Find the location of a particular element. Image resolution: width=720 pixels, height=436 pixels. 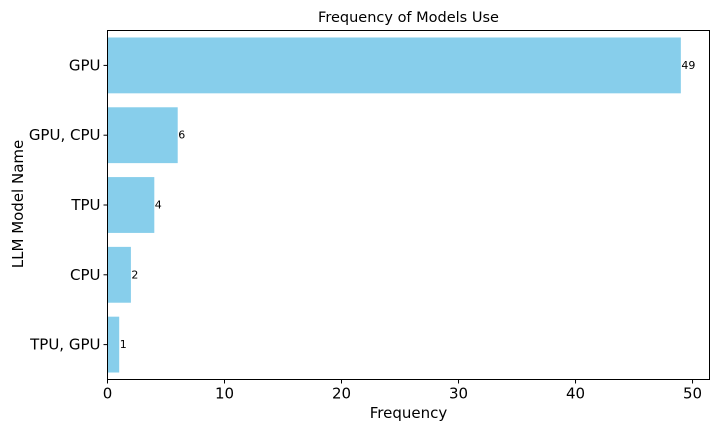

y-tick-label: TPU, GPU is located at coordinates (64, 345).